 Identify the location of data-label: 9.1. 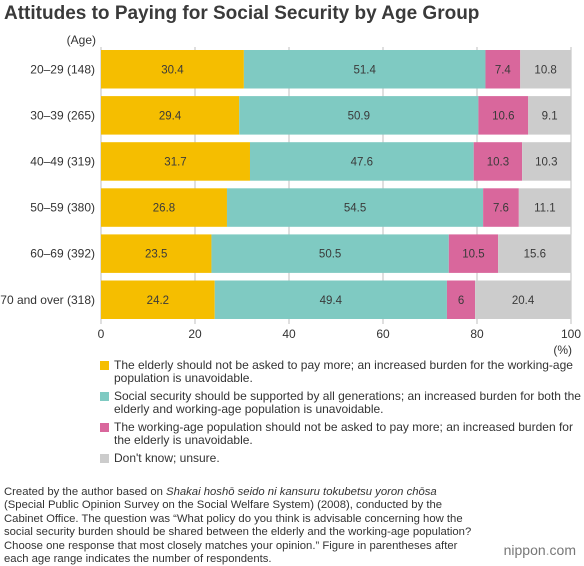
(550, 116).